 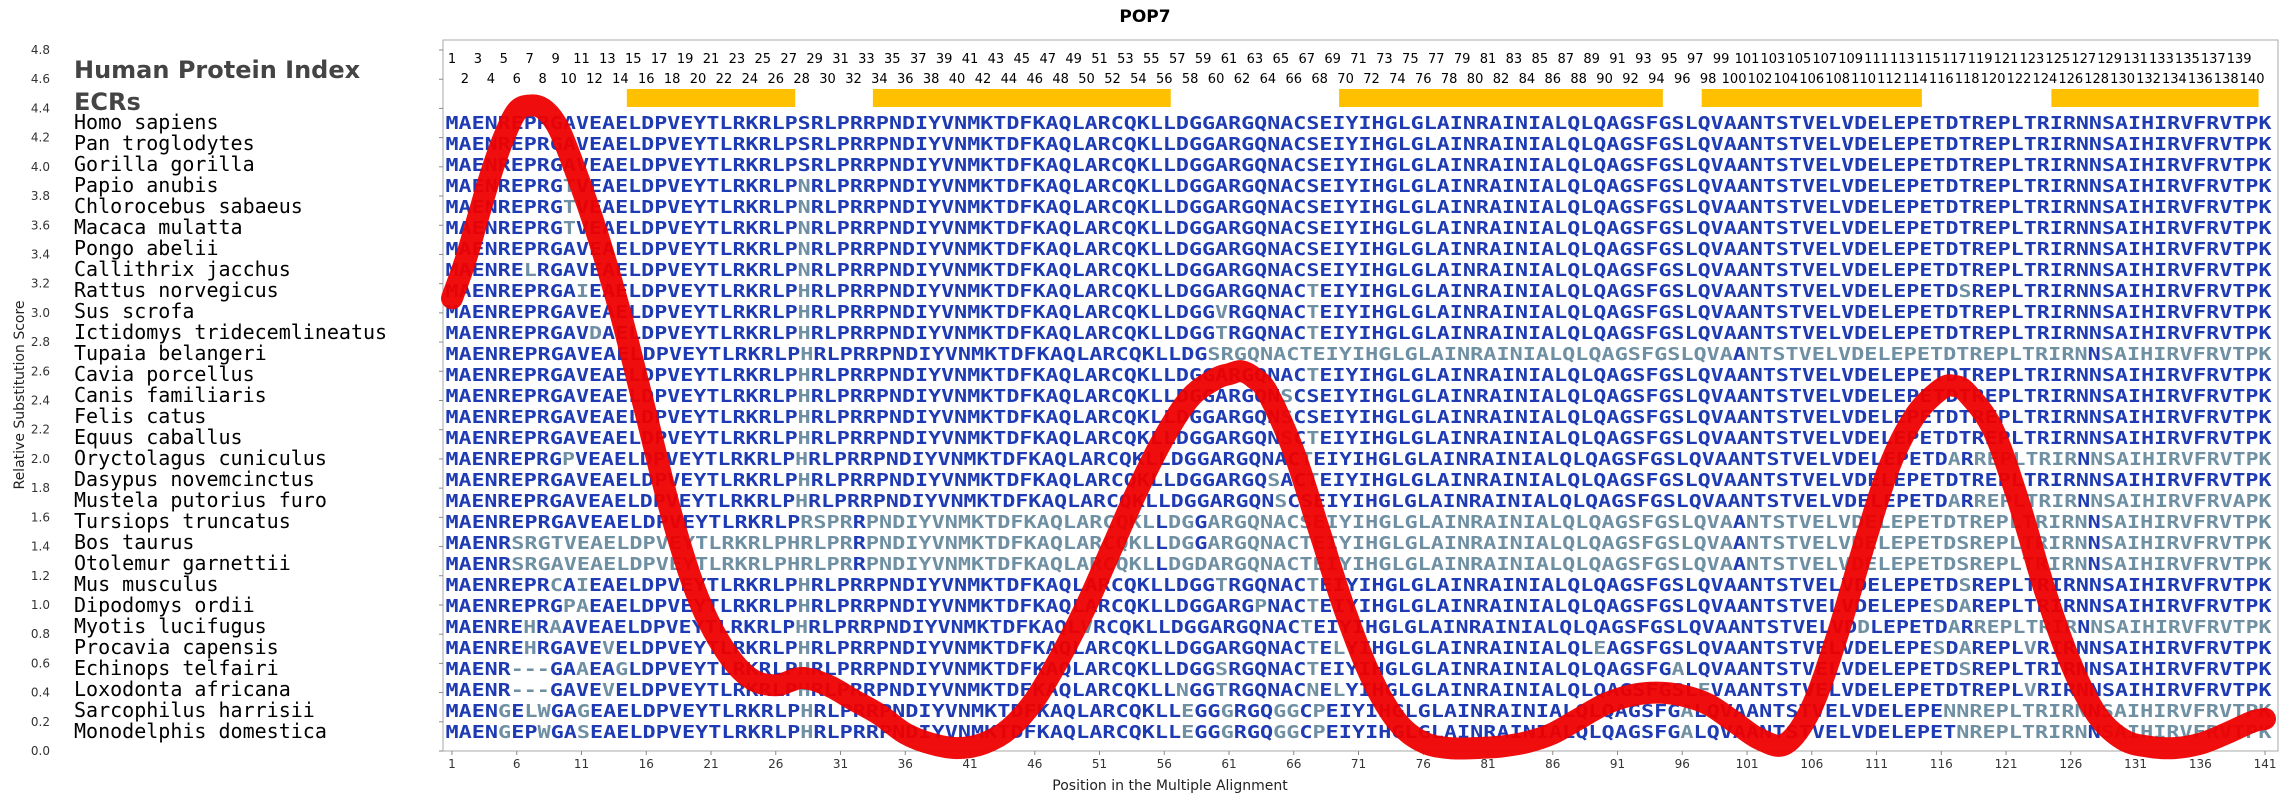 I want to click on position-number: 110, so click(x=1863, y=79).